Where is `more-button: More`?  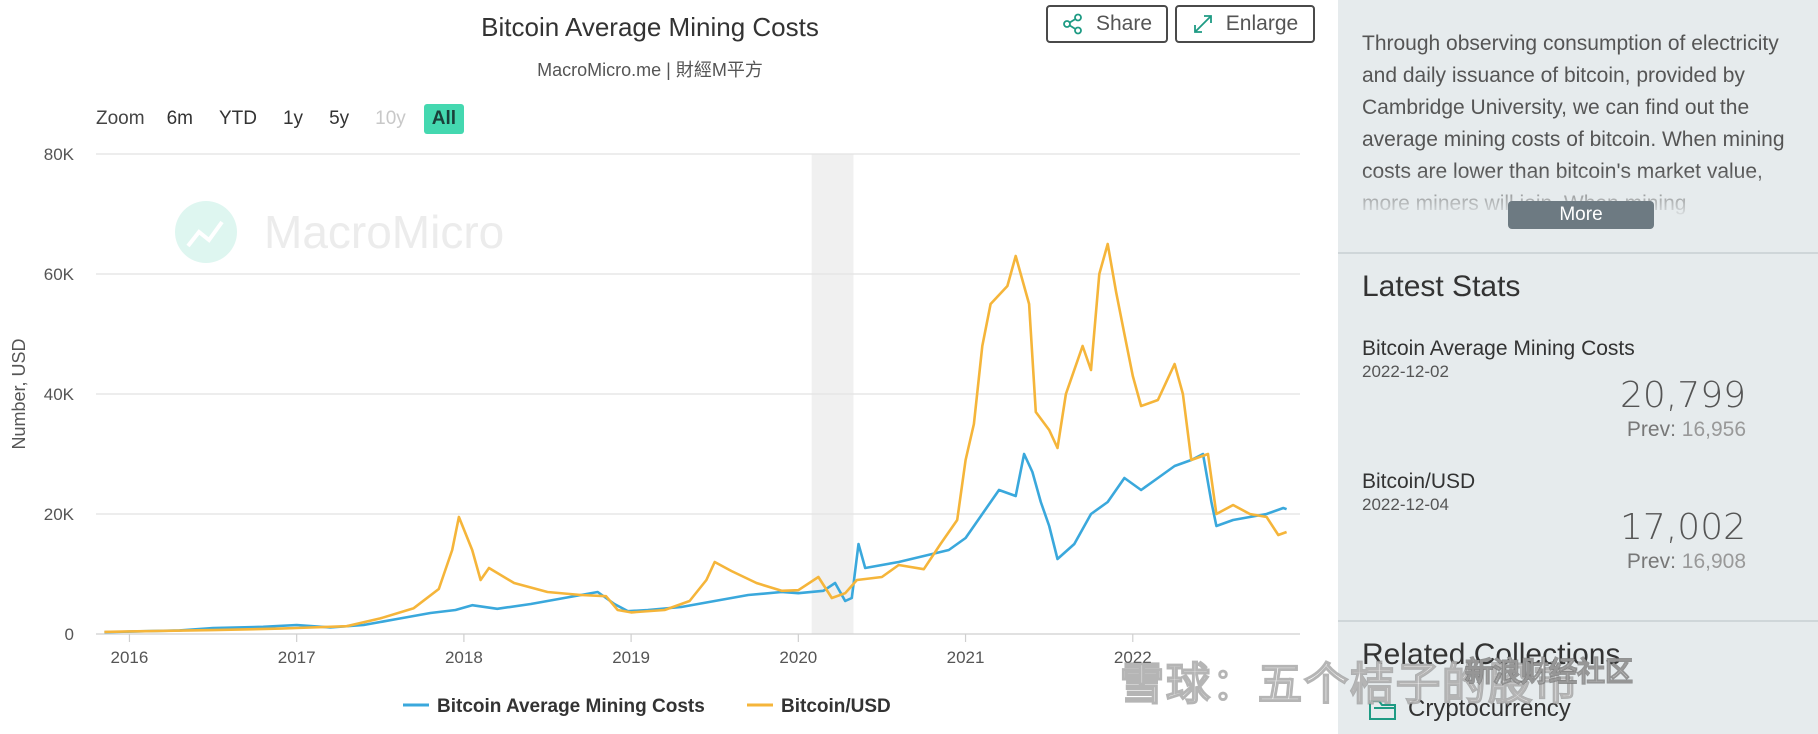
more-button: More is located at coordinates (1581, 215).